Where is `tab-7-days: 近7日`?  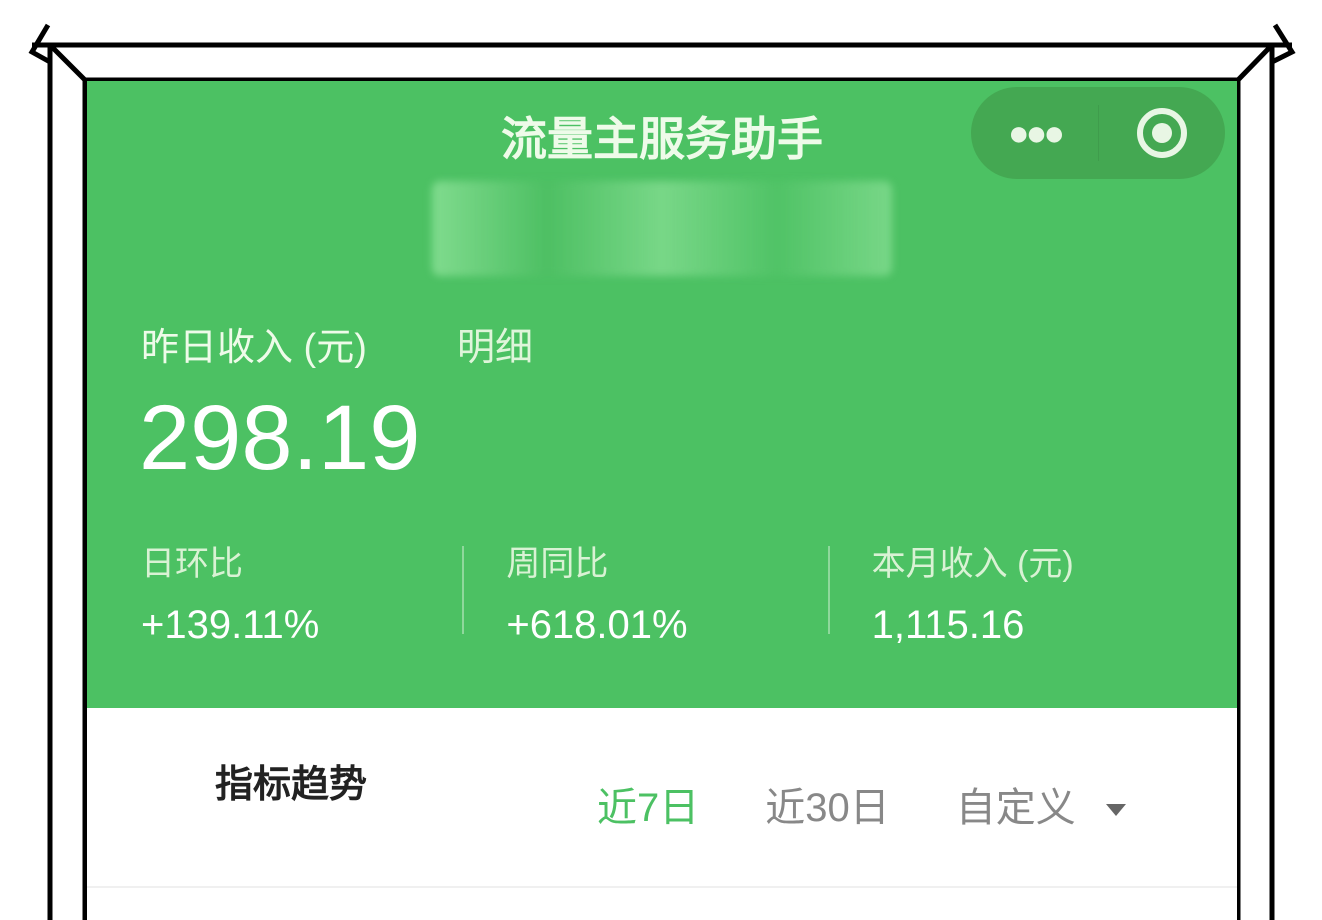
tab-7-days: 近7日 is located at coordinates (648, 808).